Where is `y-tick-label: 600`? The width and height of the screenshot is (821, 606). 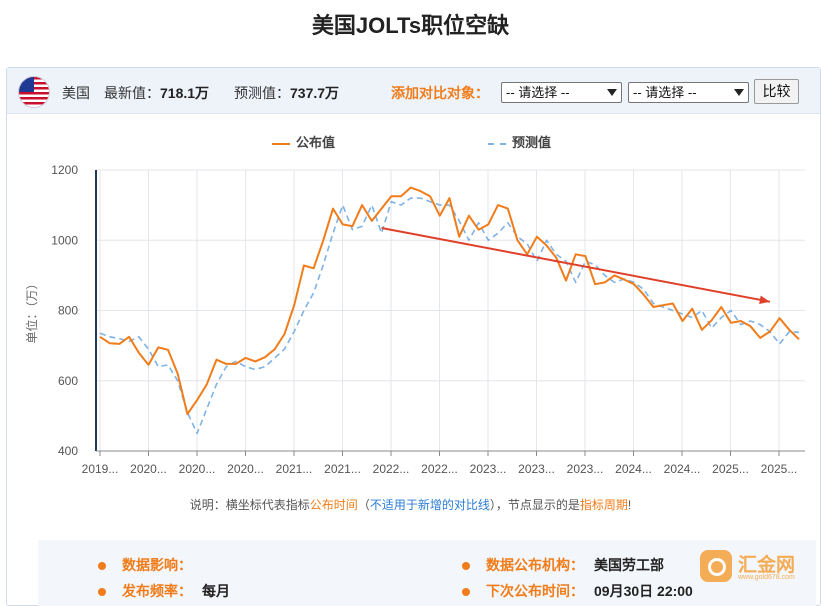 y-tick-label: 600 is located at coordinates (68, 381).